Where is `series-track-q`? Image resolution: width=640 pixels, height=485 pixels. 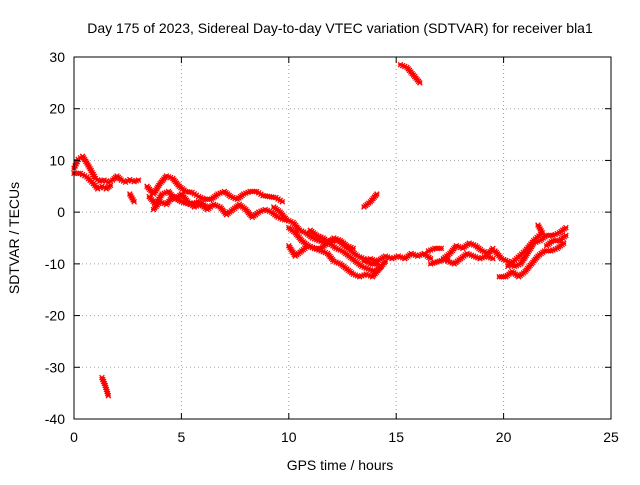 series-track-q is located at coordinates (468, 251).